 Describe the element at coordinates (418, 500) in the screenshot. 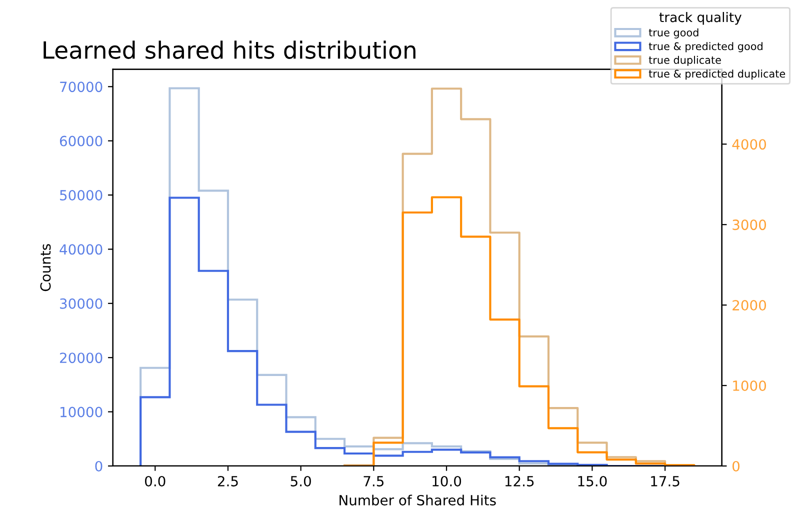

I see `x-axis-title: Number of Shared Hits` at that location.